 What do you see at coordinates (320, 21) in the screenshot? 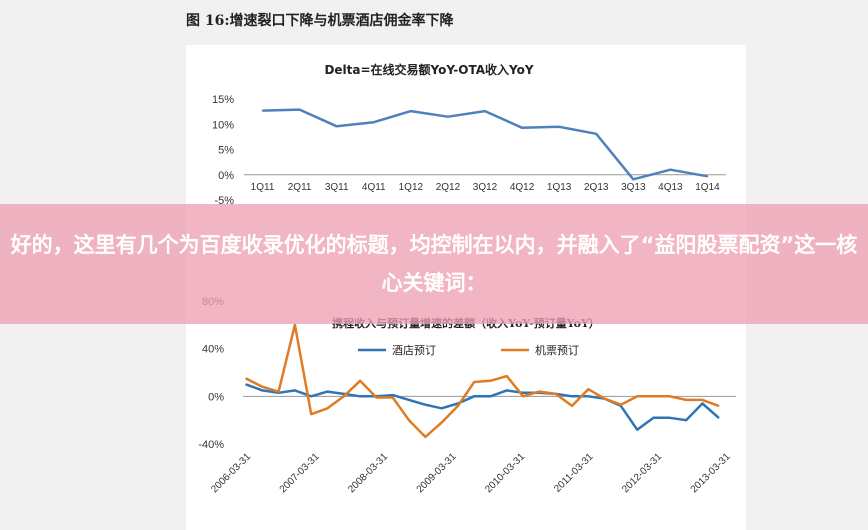
I see `figure-title: 图 16:增速裂口下降与机票酒店佣金率下降` at bounding box center [320, 21].